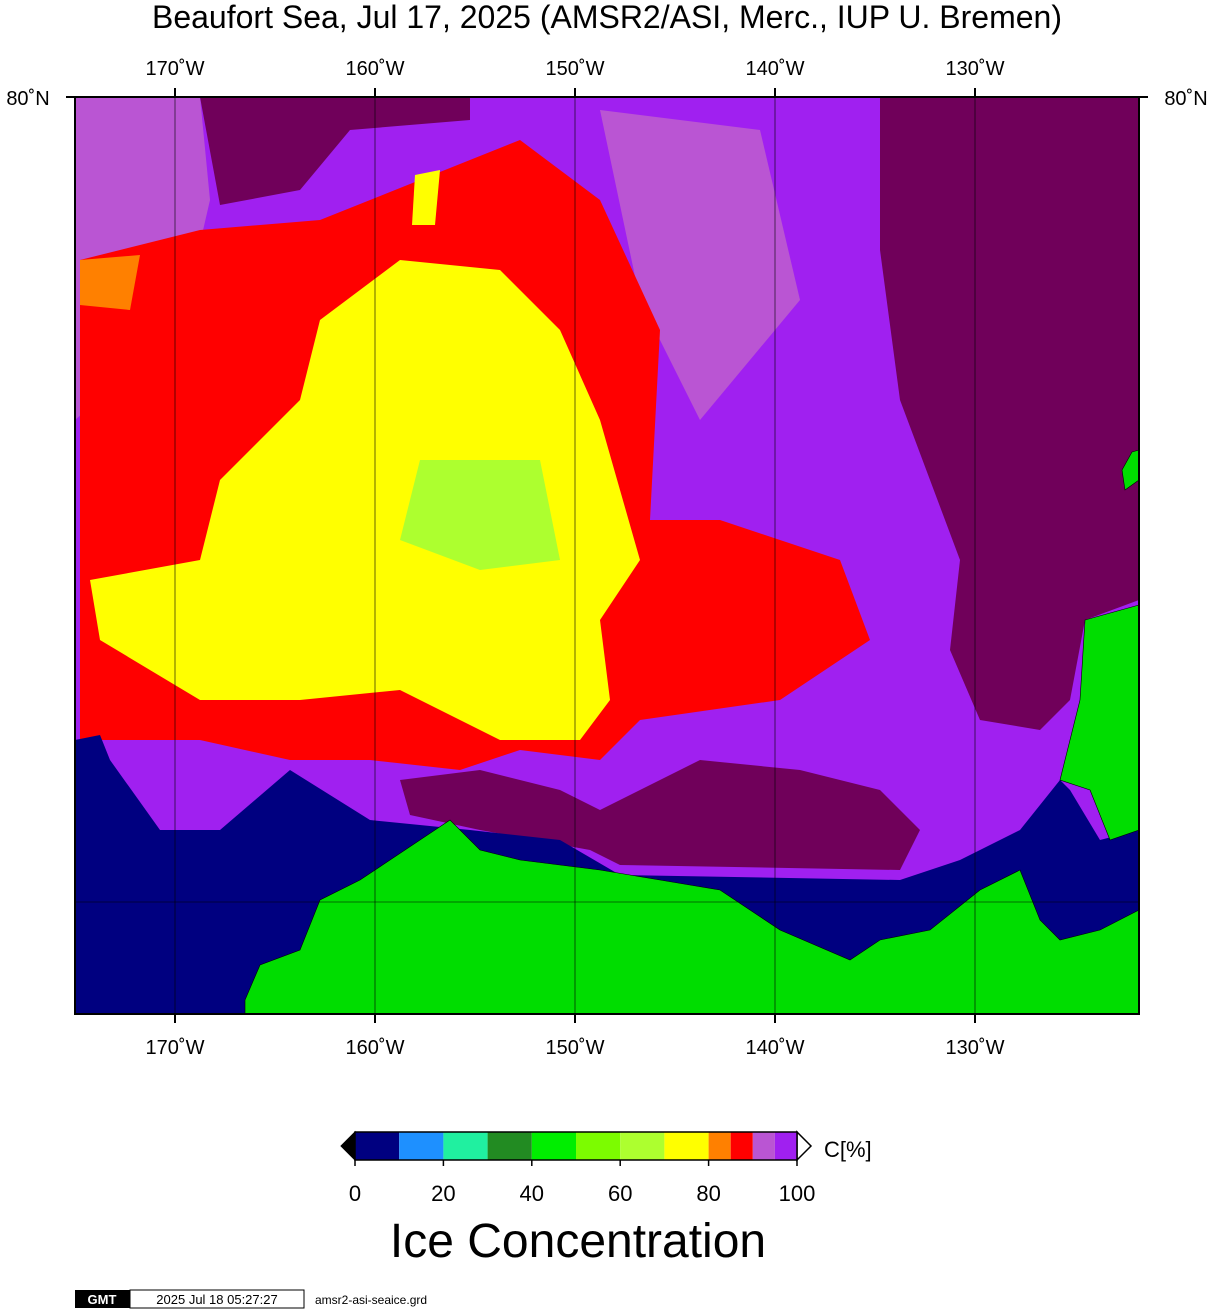 The height and width of the screenshot is (1310, 1213). Describe the element at coordinates (532, 1193) in the screenshot. I see `colorbar-tick-label: 40` at that location.